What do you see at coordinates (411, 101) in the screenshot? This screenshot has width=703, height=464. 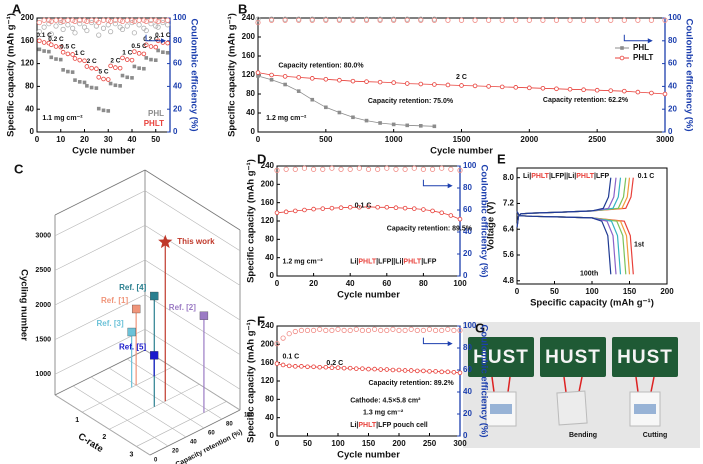 I see `annotation: Capacity retention: 75.0%` at bounding box center [411, 101].